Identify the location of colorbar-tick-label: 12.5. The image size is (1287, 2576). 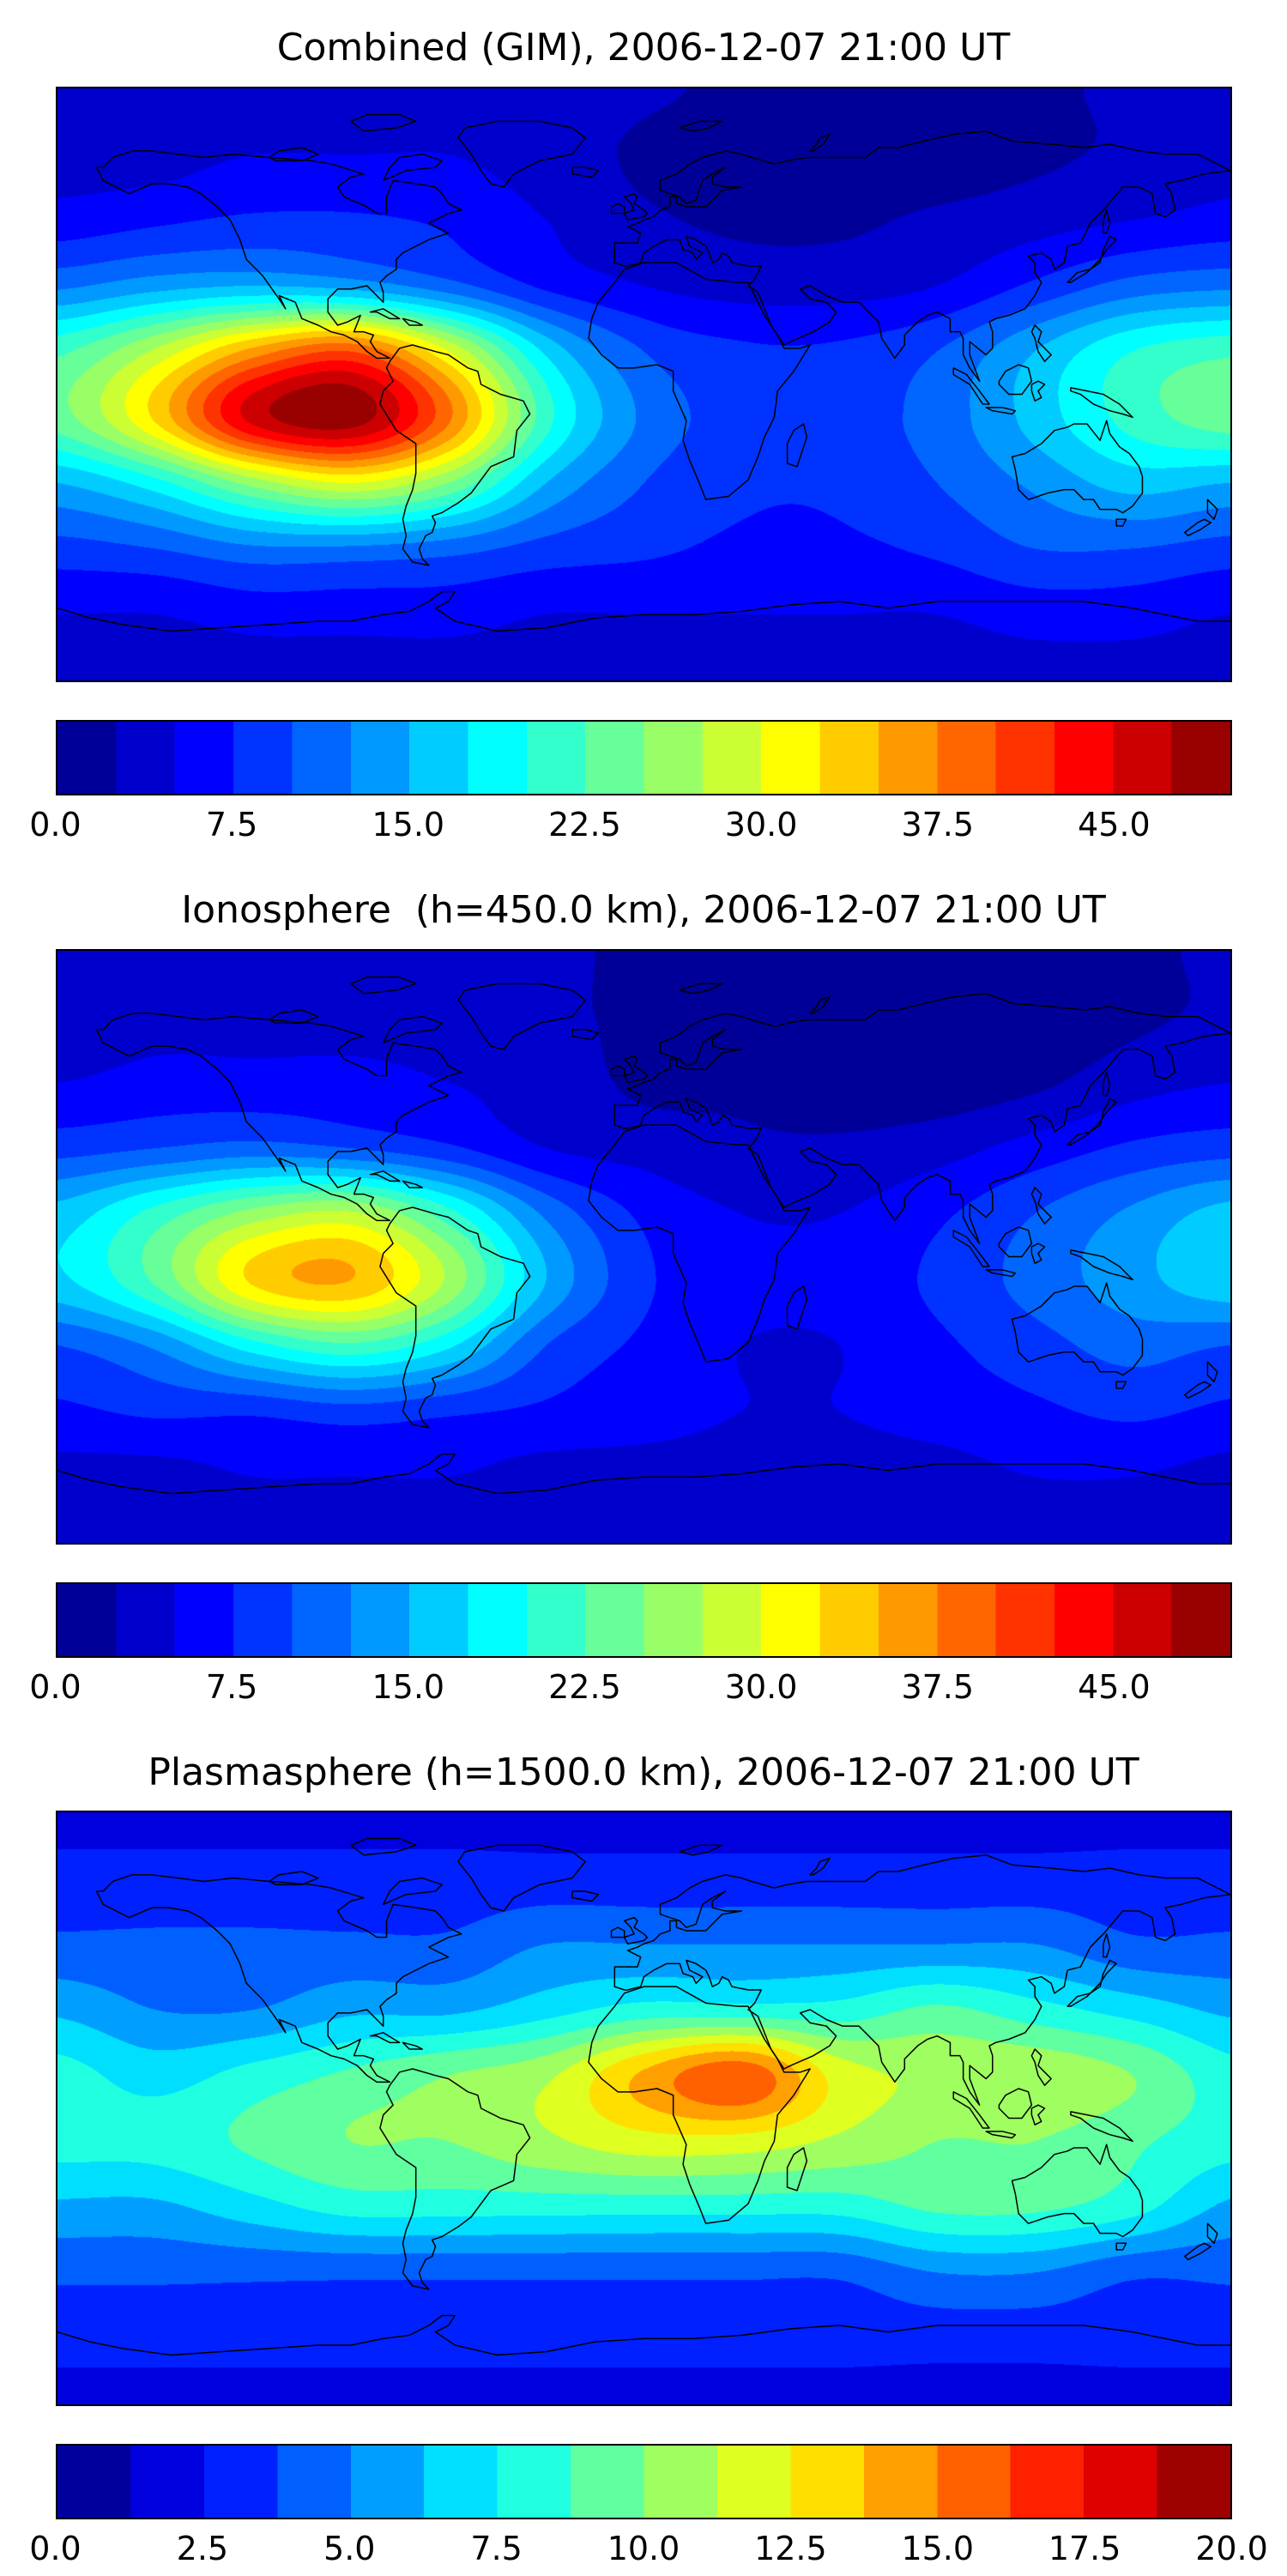
(790, 2549).